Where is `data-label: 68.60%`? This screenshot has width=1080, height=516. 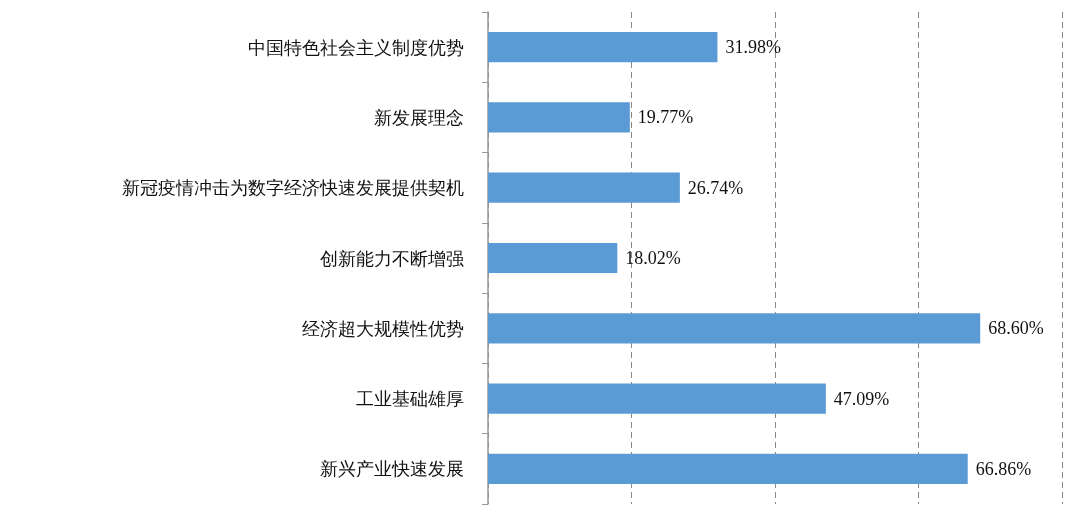
data-label: 68.60% is located at coordinates (1016, 328).